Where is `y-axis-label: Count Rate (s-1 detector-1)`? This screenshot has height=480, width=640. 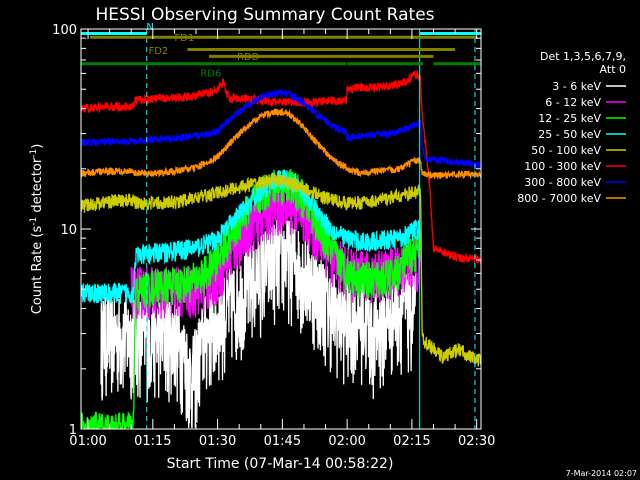 y-axis-label: Count Rate (s-1 detector-1) is located at coordinates (37, 229).